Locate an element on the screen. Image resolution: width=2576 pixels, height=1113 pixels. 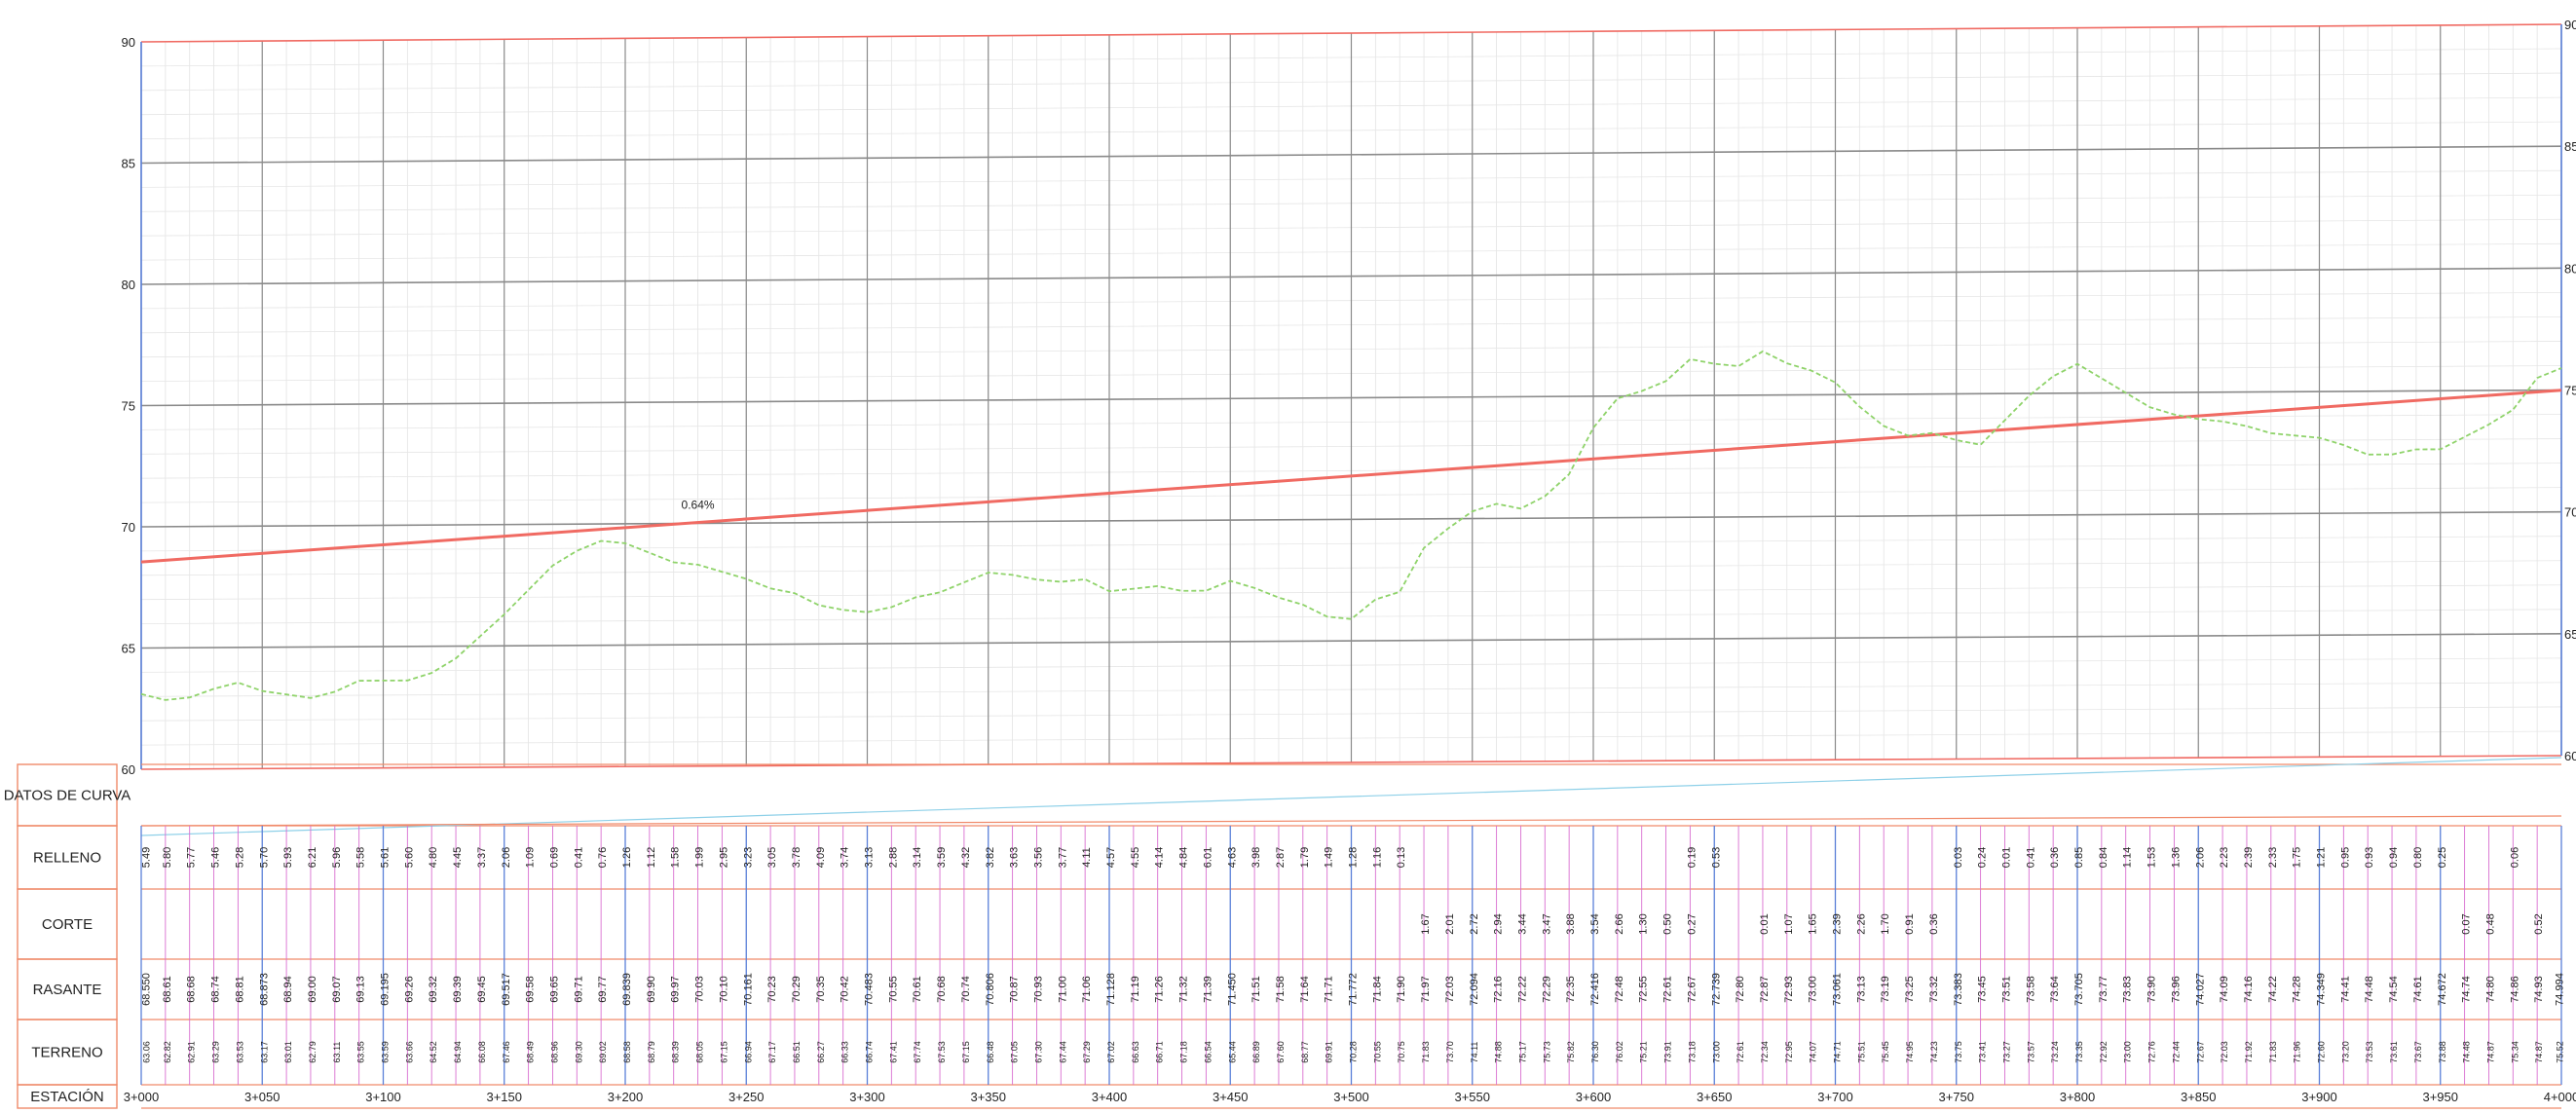
relleno-value: 0.25 is located at coordinates (2442, 857).